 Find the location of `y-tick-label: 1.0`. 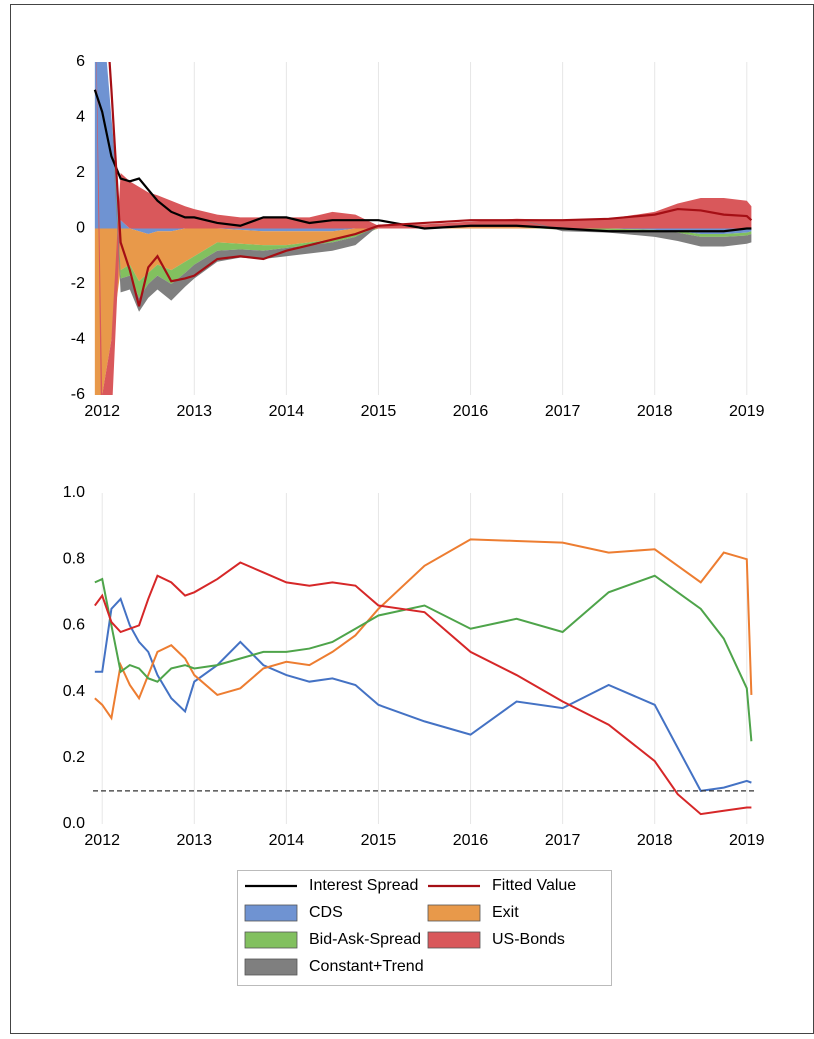

y-tick-label: 1.0 is located at coordinates (74, 492).